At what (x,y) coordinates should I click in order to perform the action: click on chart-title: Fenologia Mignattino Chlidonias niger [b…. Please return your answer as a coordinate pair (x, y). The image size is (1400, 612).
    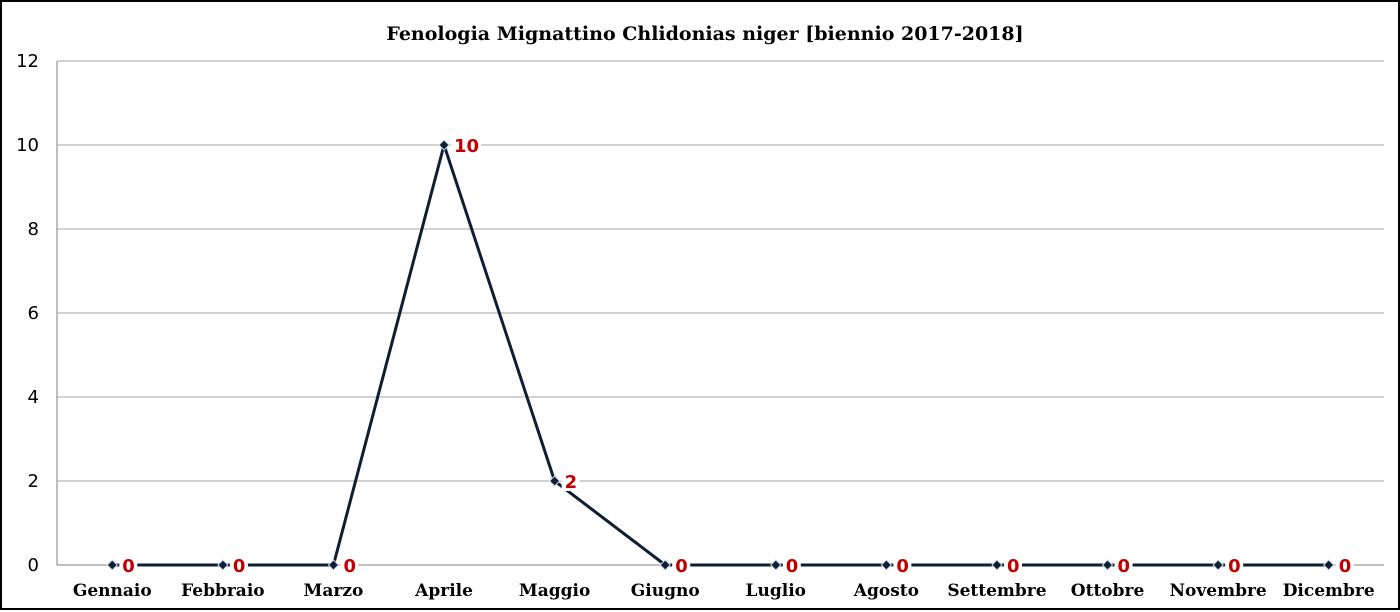
    Looking at the image, I should click on (704, 34).